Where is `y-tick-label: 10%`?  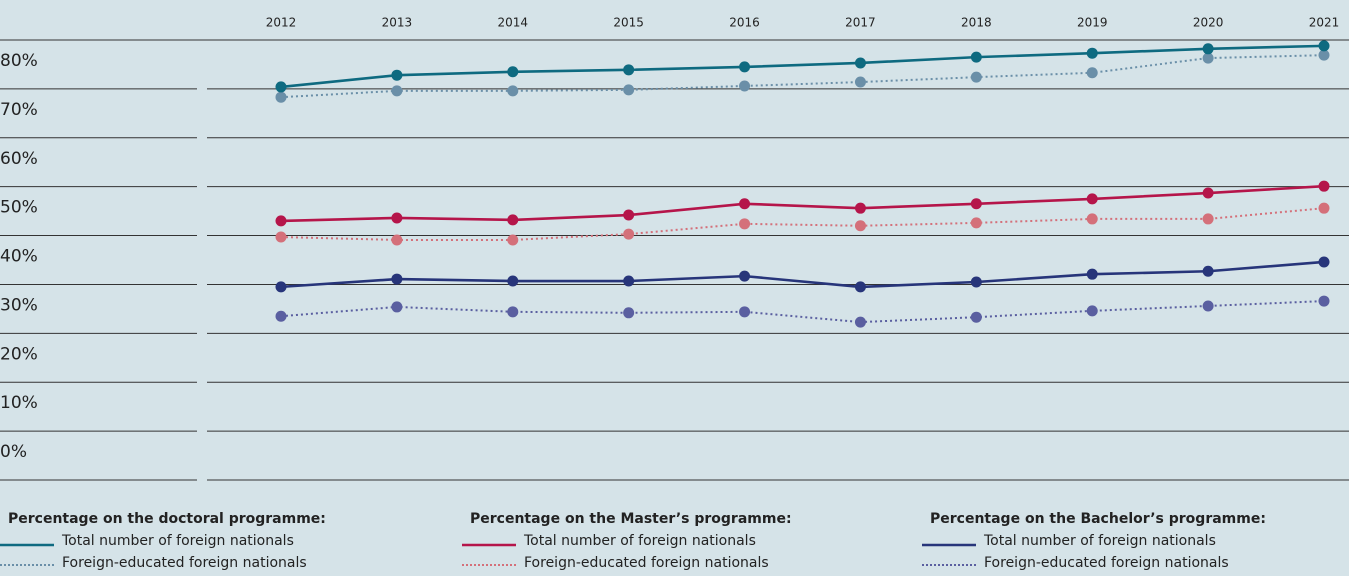
y-tick-label: 10% is located at coordinates (19, 403).